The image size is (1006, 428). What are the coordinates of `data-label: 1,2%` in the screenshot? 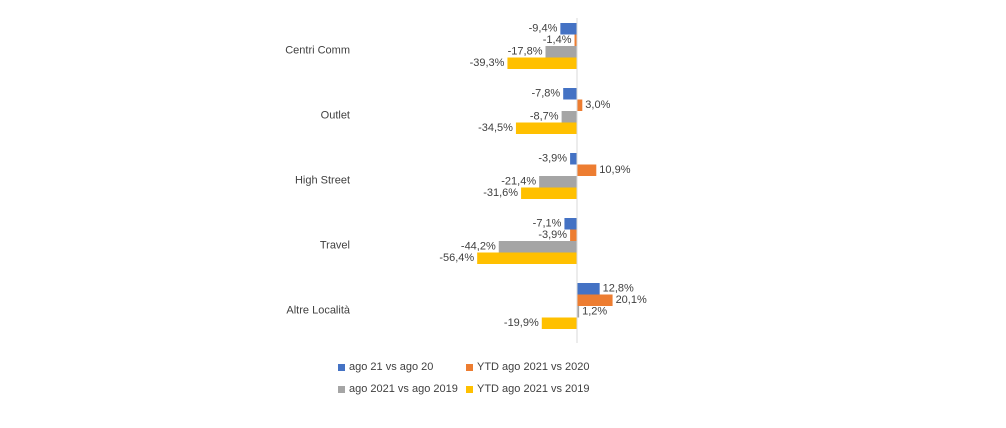 It's located at (594, 312).